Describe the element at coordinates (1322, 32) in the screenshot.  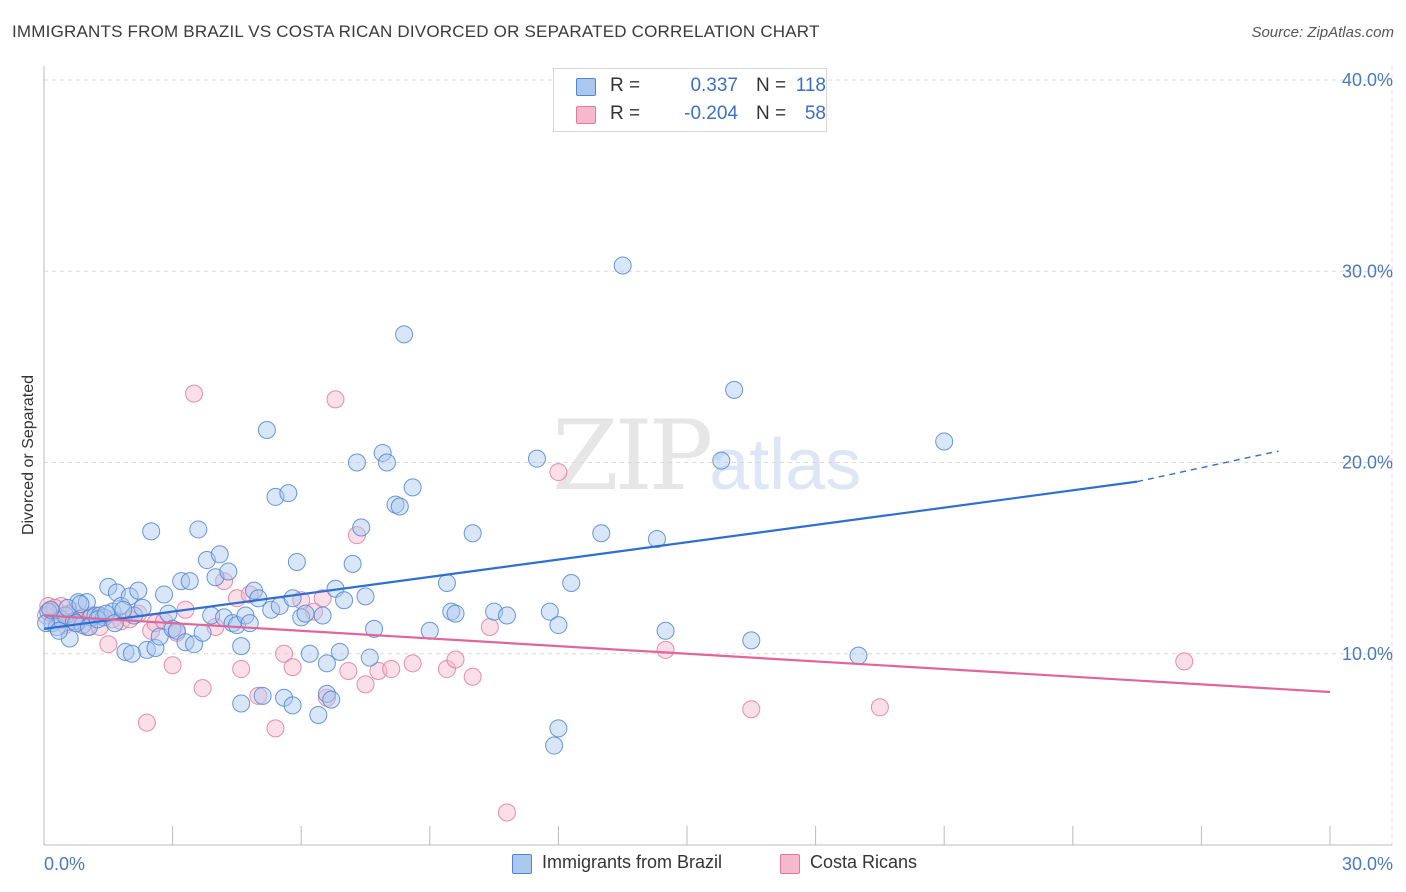
I see `source-label: Source: ZipAtlas.com` at that location.